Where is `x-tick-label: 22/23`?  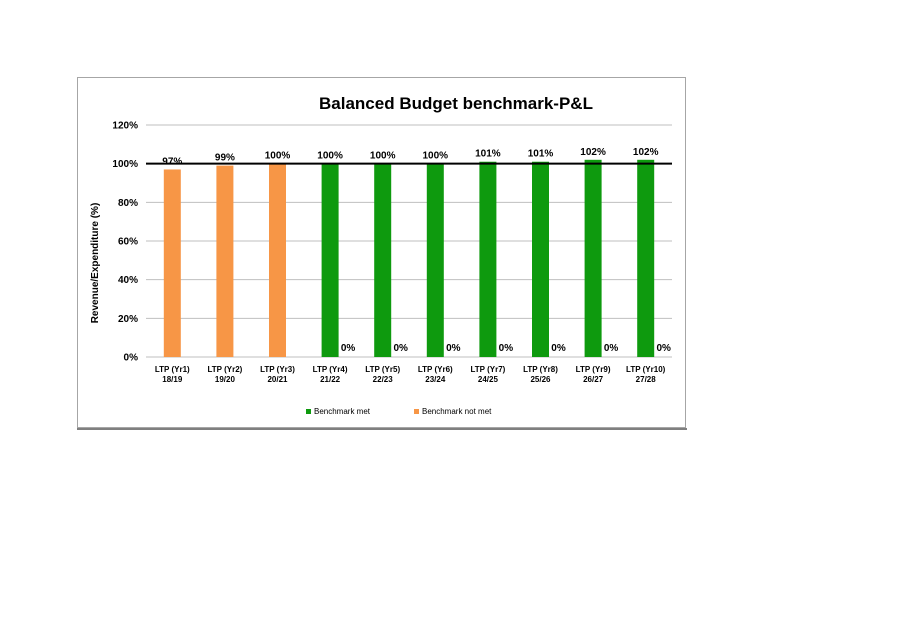
x-tick-label: 22/23 is located at coordinates (383, 379).